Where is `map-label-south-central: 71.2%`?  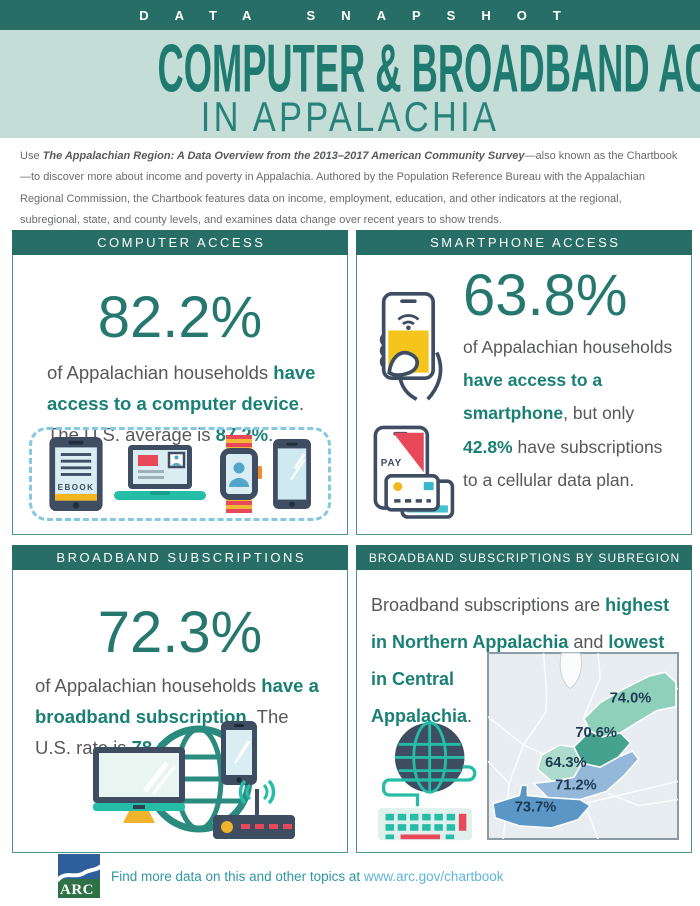 map-label-south-central: 71.2% is located at coordinates (576, 785).